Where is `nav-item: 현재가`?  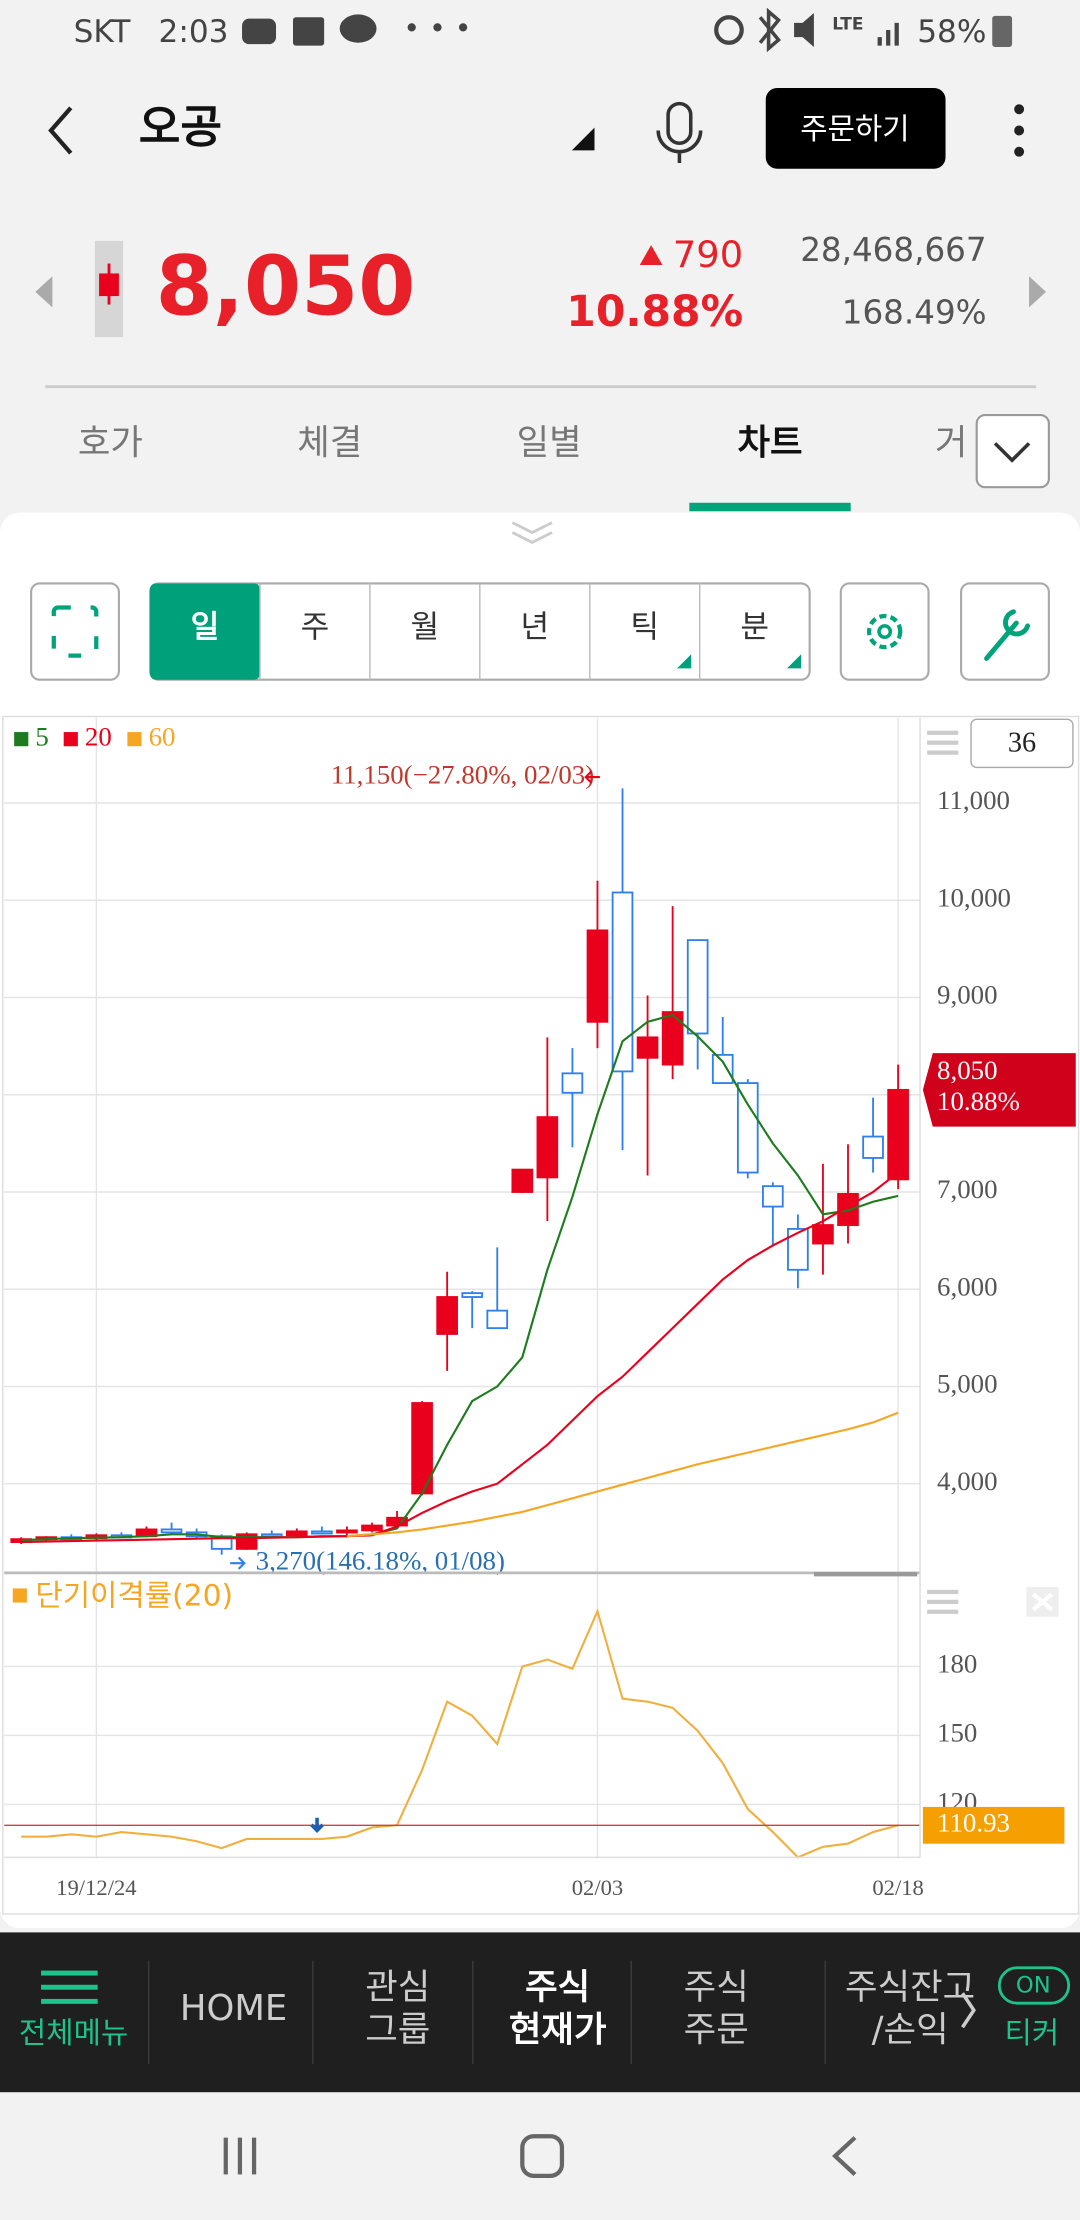
nav-item: 현재가 is located at coordinates (558, 2029).